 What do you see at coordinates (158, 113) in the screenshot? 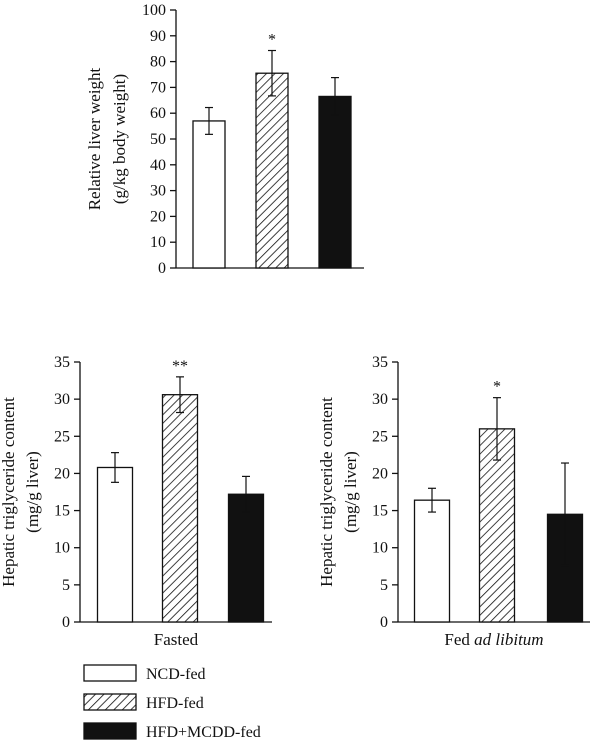
I see `y-tick-label: 60` at bounding box center [158, 113].